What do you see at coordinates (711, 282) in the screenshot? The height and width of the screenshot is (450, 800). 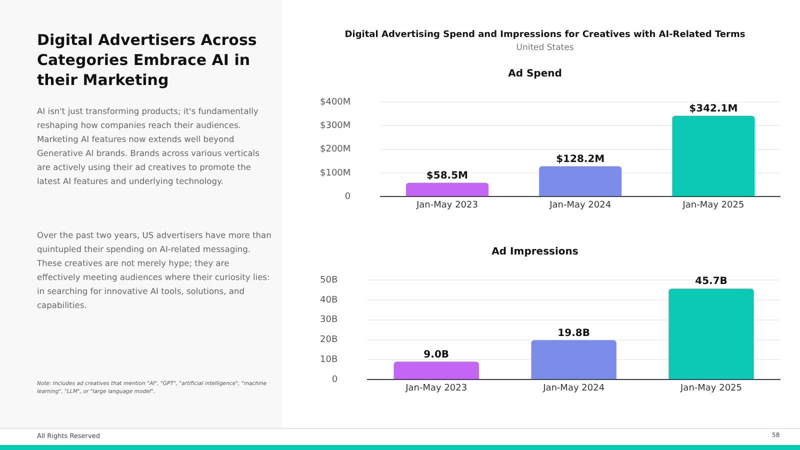 I see `data-label: 45.7B` at bounding box center [711, 282].